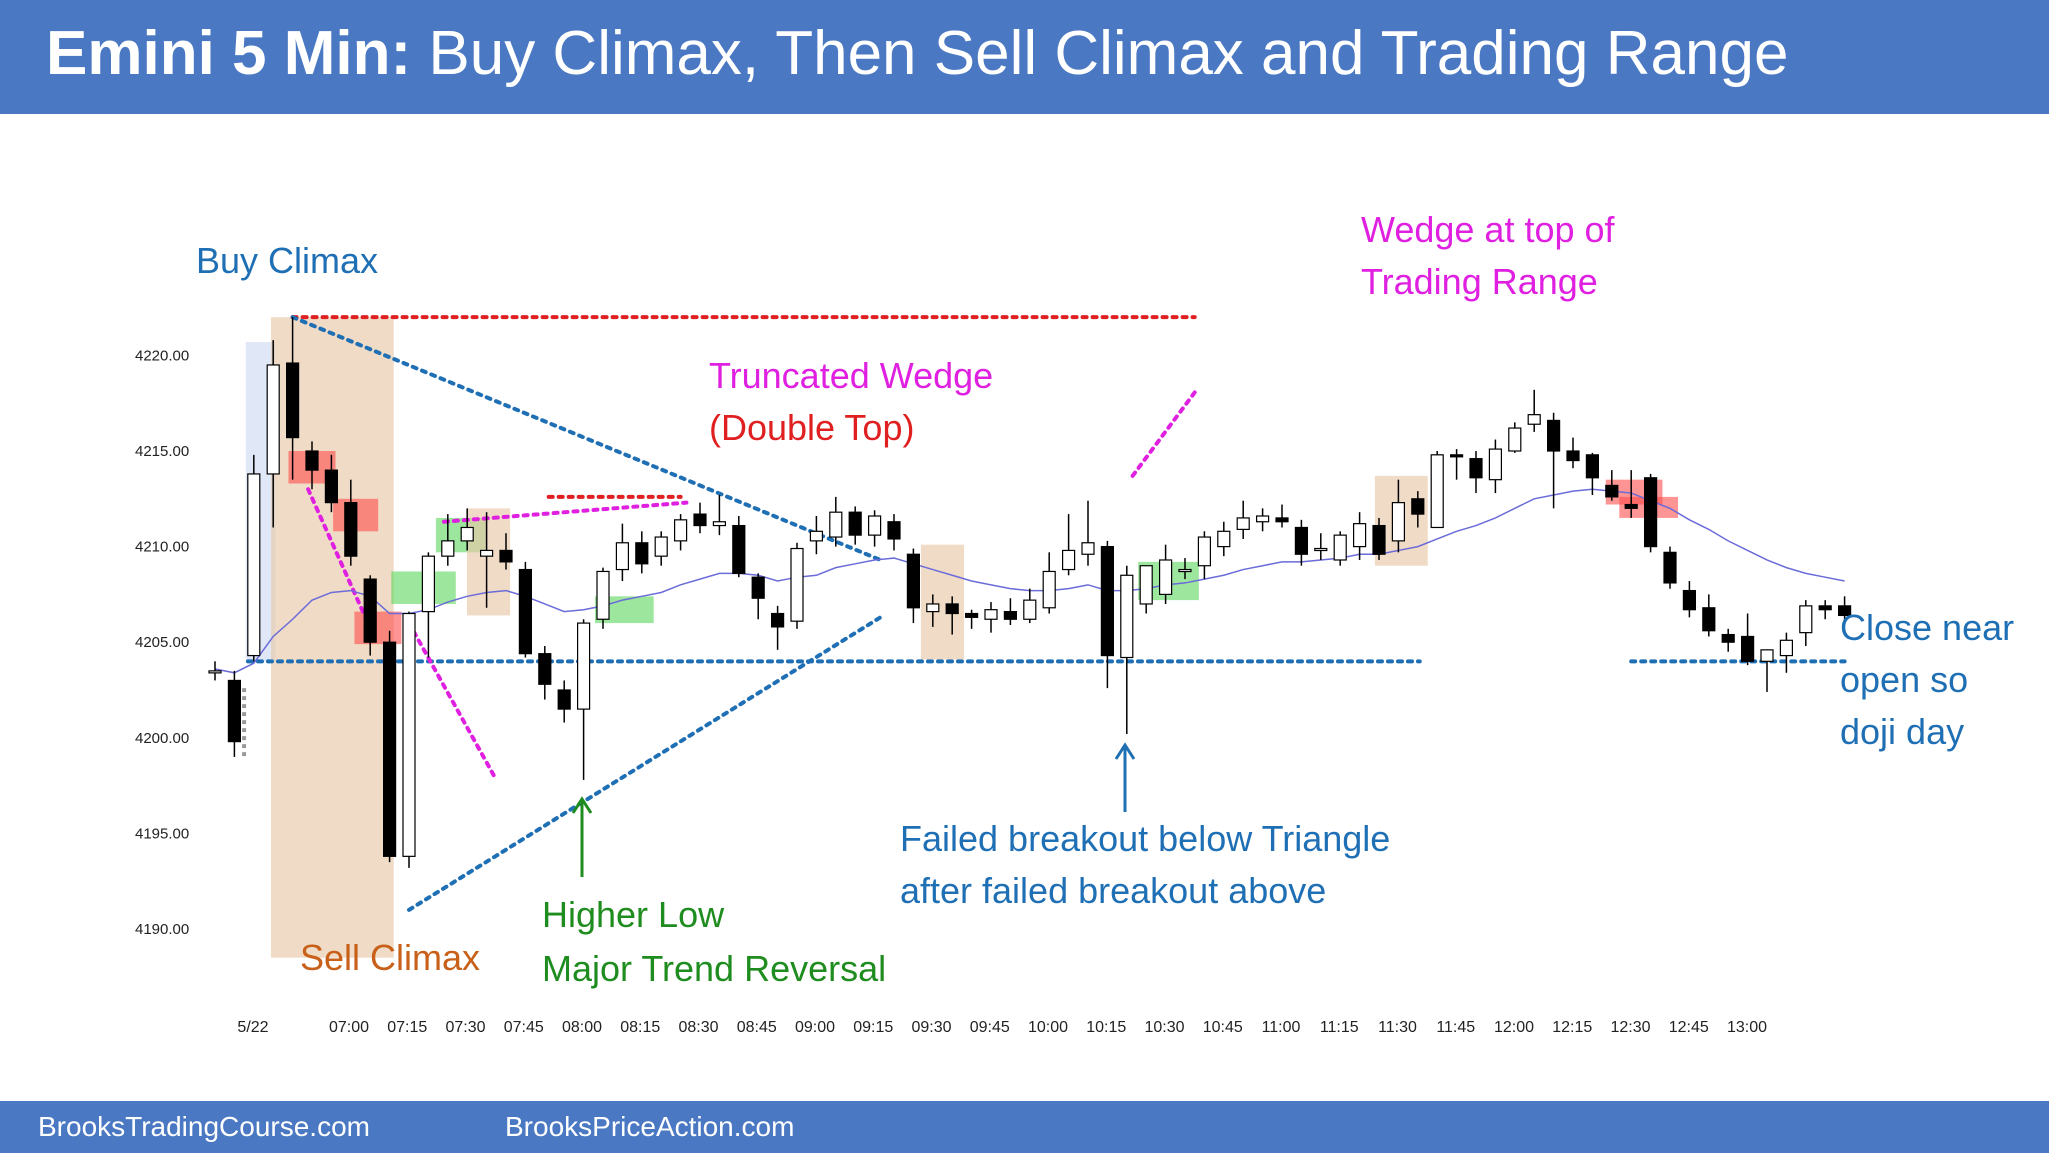 The height and width of the screenshot is (1153, 2049). Describe the element at coordinates (650, 1126) in the screenshot. I see `footer-right-link: BrooksPriceAction.com` at that location.